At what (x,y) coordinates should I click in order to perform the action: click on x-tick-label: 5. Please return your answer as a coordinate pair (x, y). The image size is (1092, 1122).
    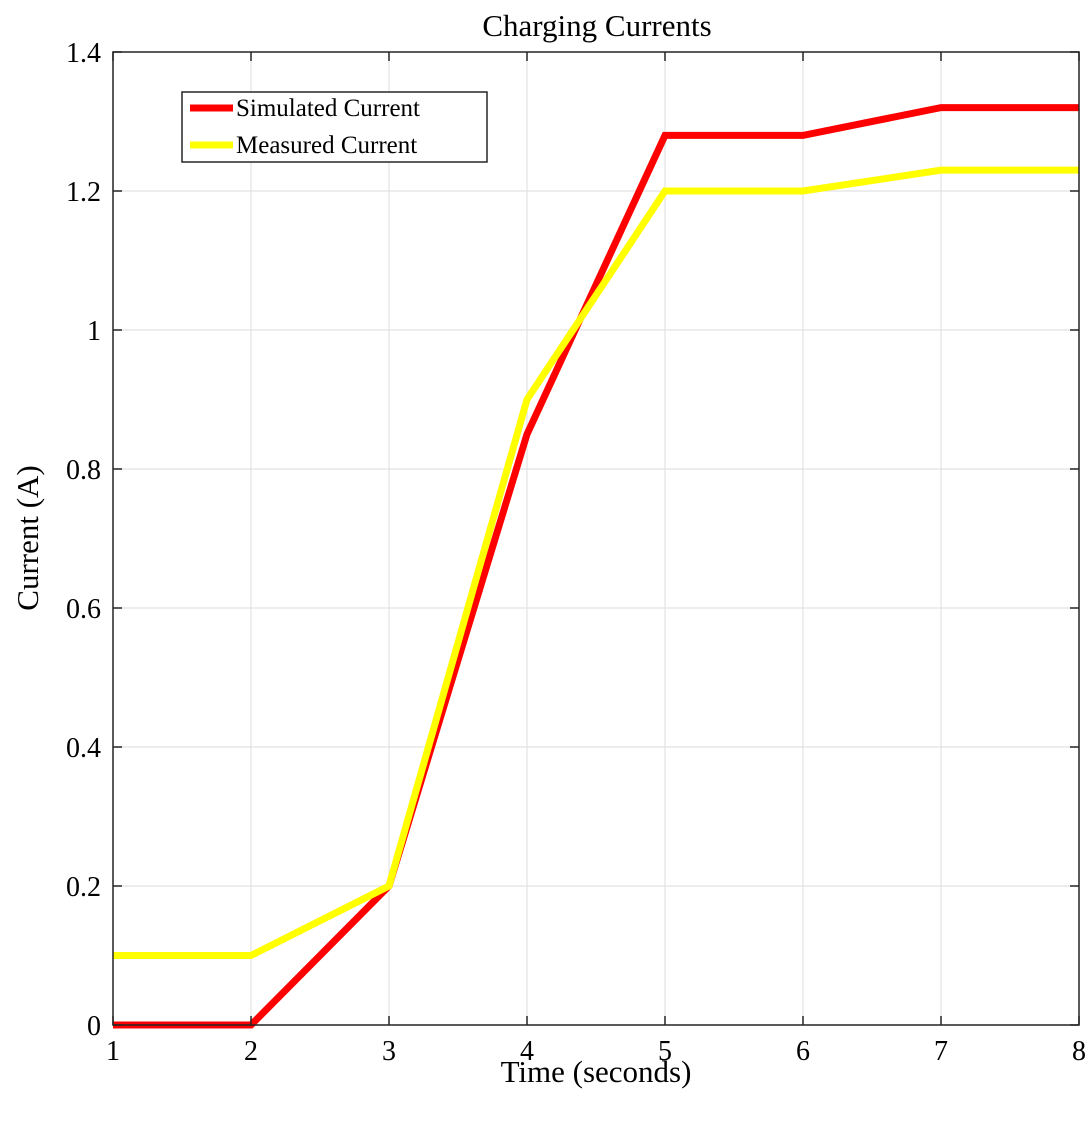
    Looking at the image, I should click on (665, 1051).